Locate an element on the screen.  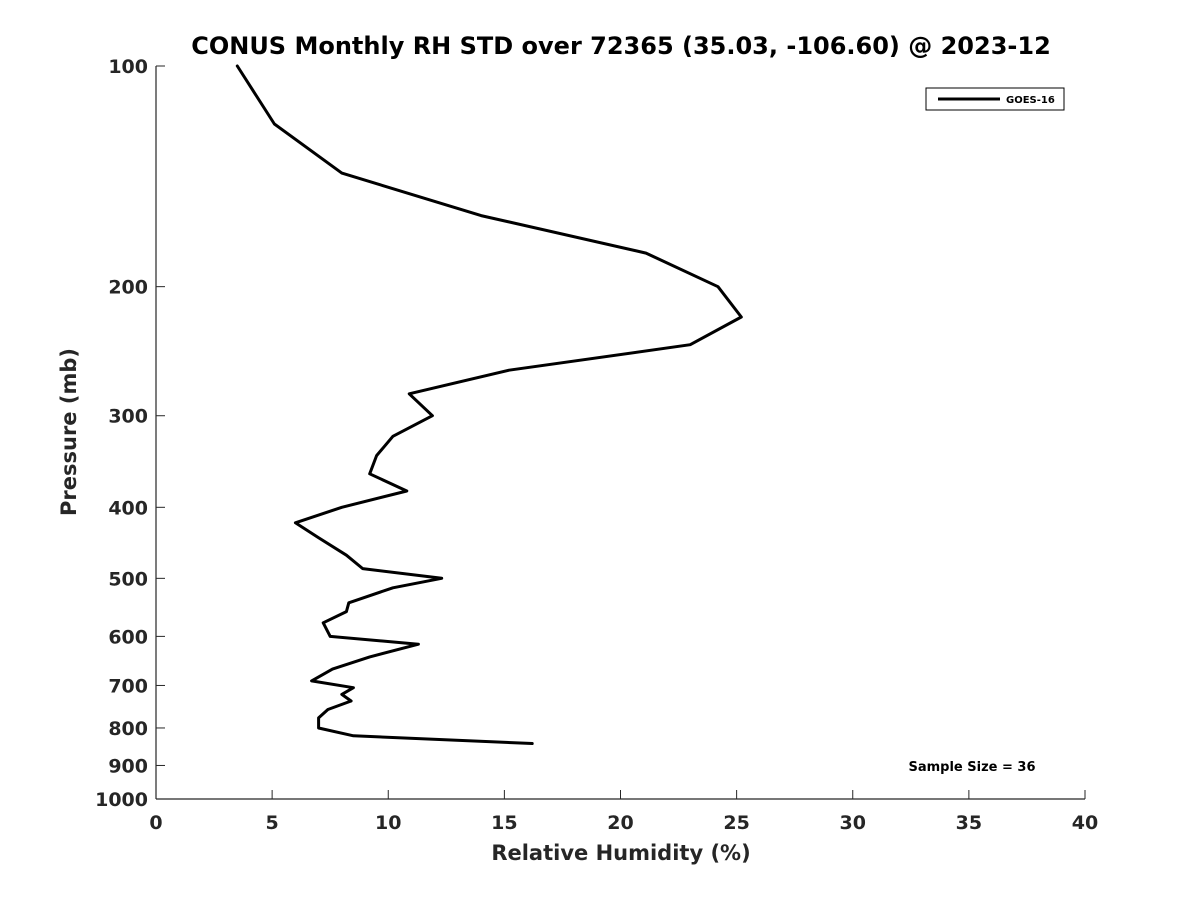
sample-size-annotation: Sample Size = 36 is located at coordinates (971, 767).